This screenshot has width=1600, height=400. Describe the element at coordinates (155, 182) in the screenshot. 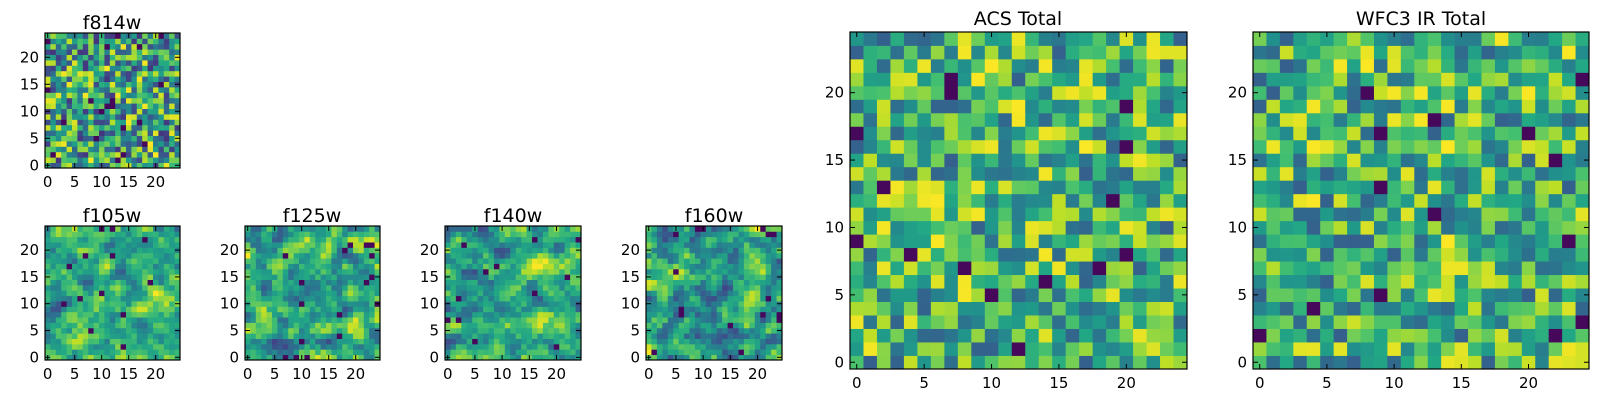

I see `x-tick-label: 20` at that location.